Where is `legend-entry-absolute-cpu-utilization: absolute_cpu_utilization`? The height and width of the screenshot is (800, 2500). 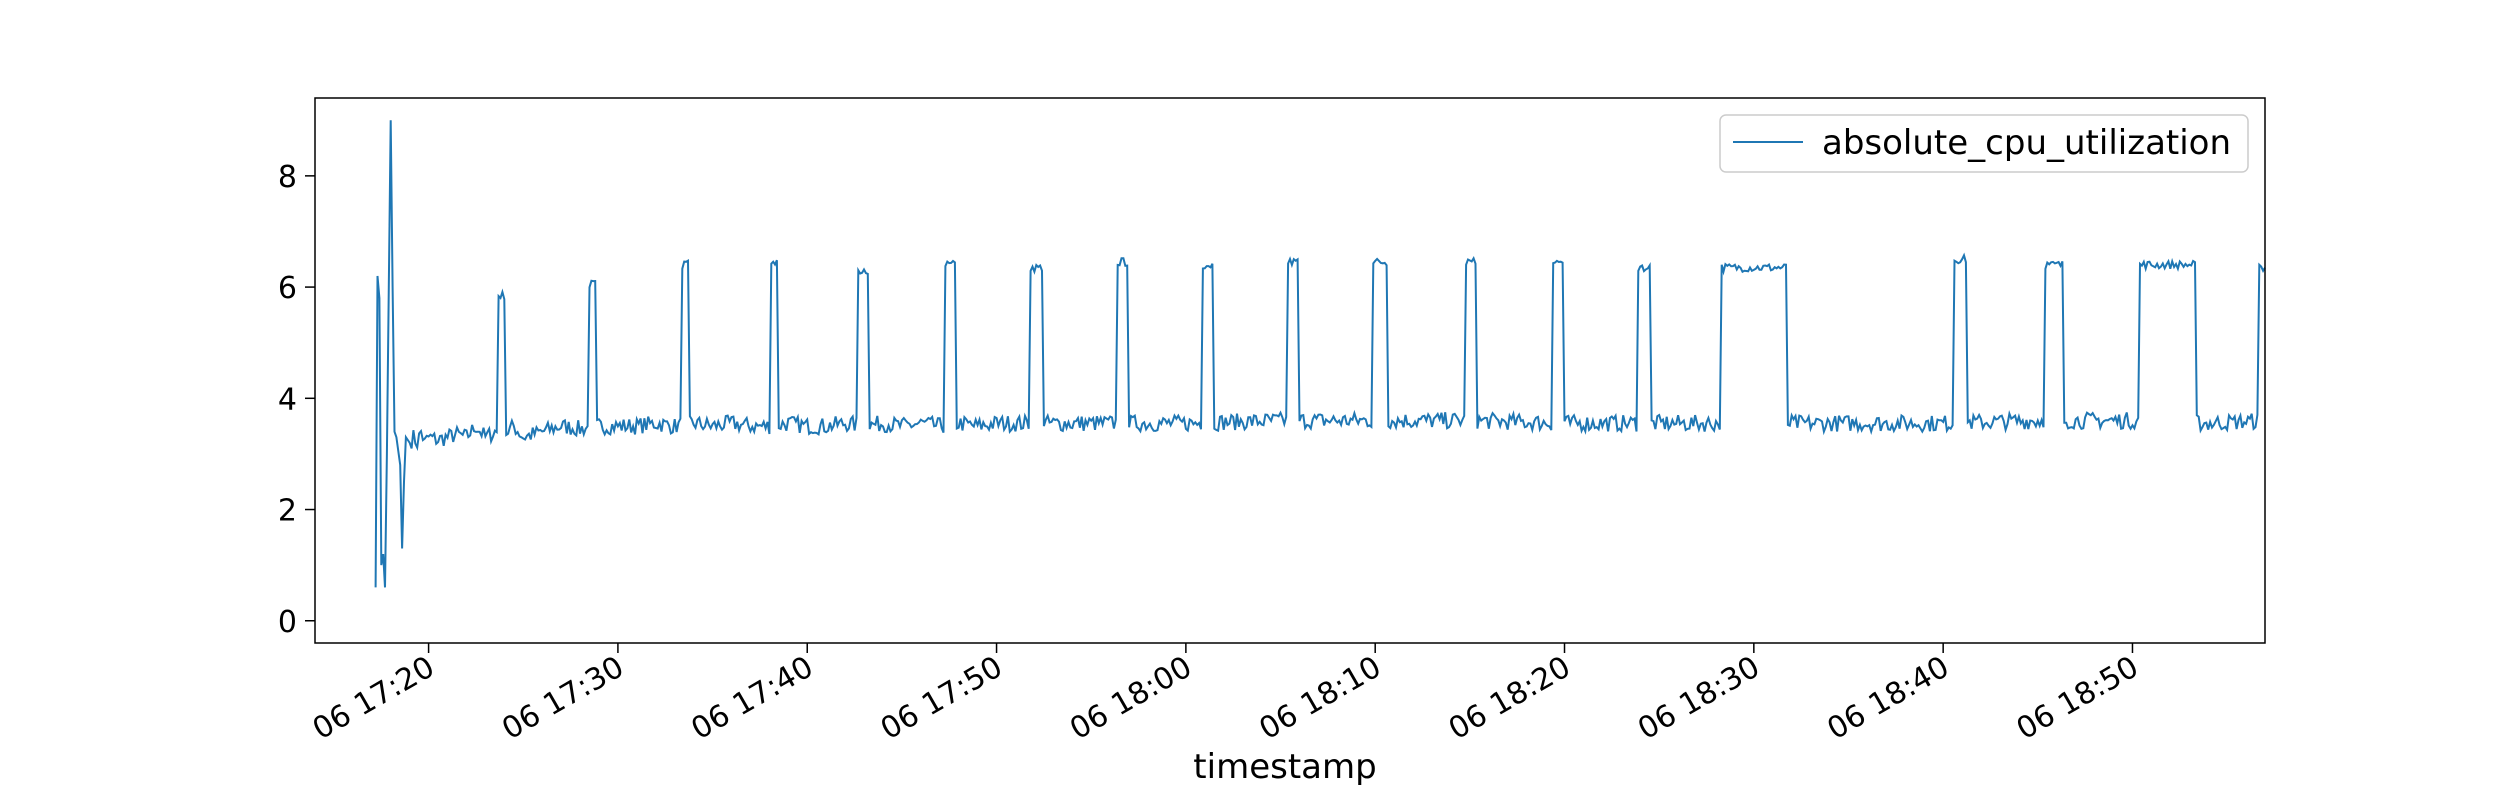 legend-entry-absolute-cpu-utilization: absolute_cpu_utilization is located at coordinates (2026, 143).